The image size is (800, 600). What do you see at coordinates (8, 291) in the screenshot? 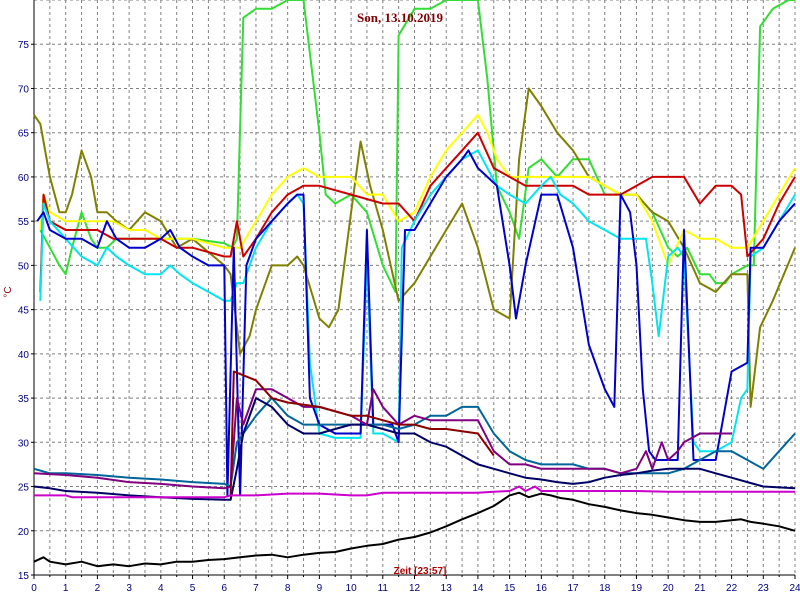
I see `y-axis-label: °C` at bounding box center [8, 291].